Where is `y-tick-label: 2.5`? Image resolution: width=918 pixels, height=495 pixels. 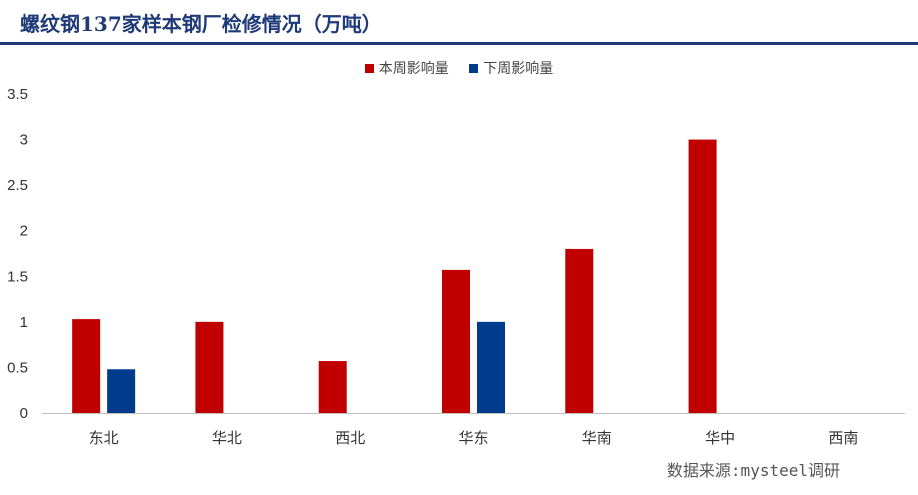 y-tick-label: 2.5 is located at coordinates (17, 185).